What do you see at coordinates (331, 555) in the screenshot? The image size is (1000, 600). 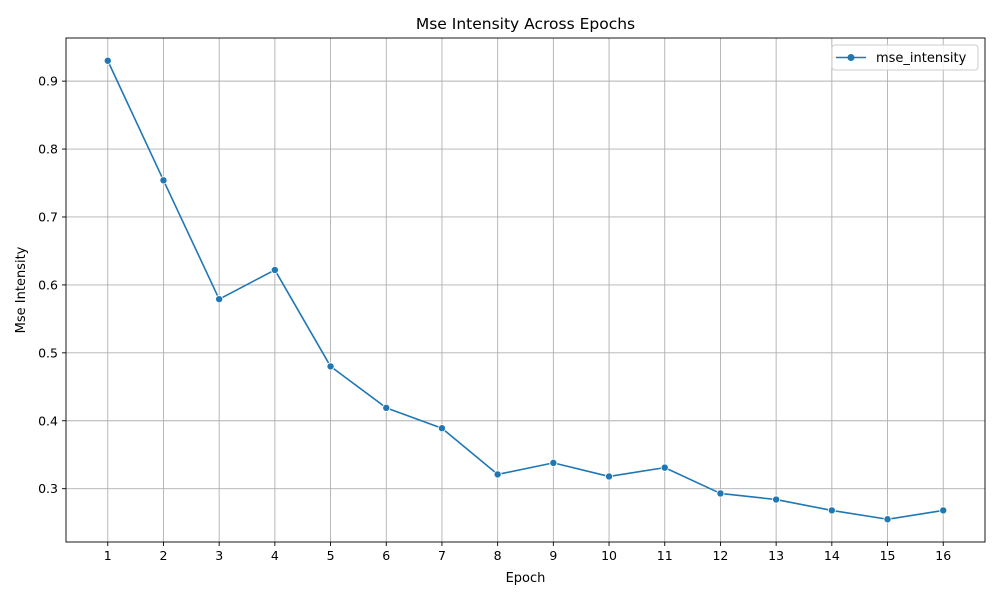 I see `x-tick-label: 5` at bounding box center [331, 555].